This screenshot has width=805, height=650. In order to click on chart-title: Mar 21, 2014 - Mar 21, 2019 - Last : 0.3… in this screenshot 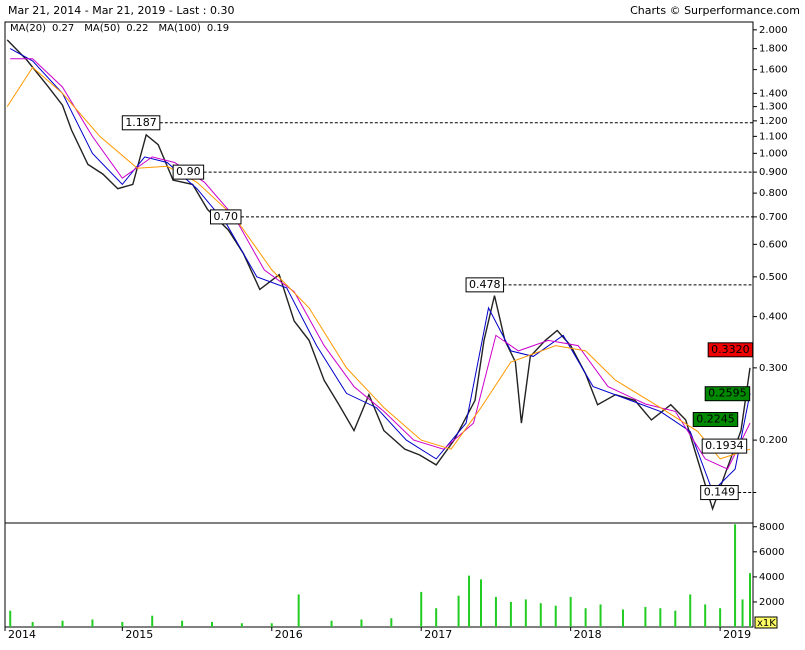, I will do `click(121, 10)`.